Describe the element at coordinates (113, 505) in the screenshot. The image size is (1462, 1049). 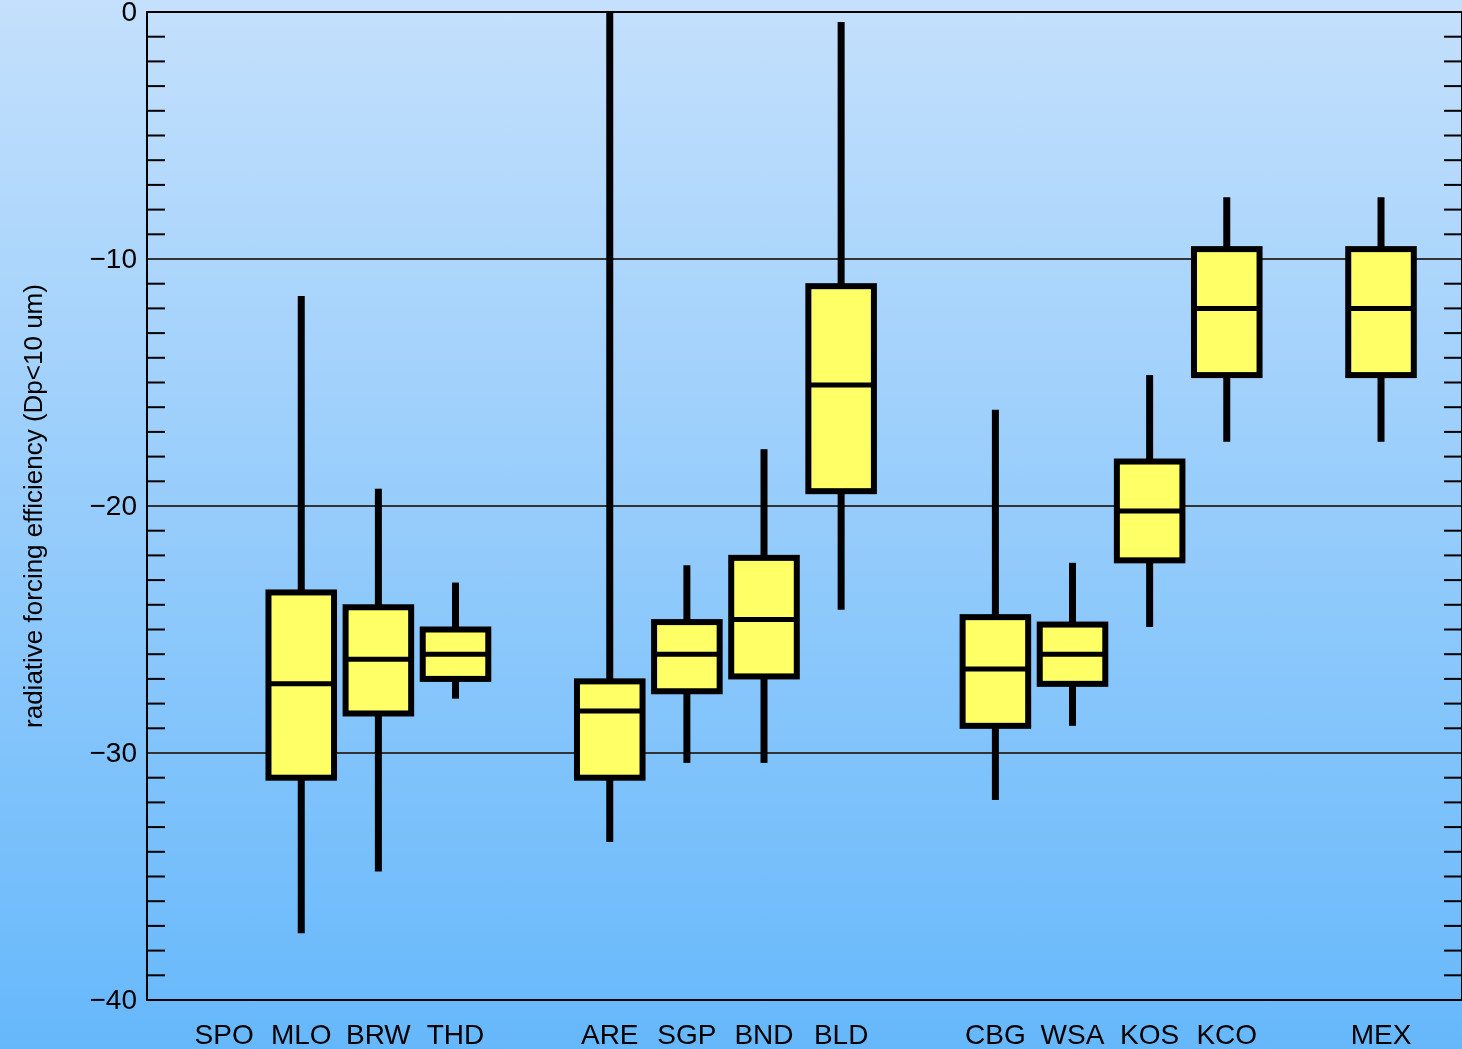
I see `y-tick-label: −20` at that location.